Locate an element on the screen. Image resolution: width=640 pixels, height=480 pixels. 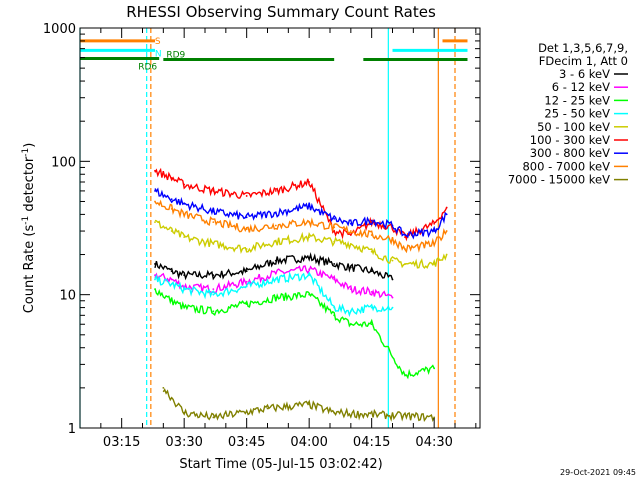
legend-header-1: FDecim 1, Att 0 is located at coordinates (583, 61).